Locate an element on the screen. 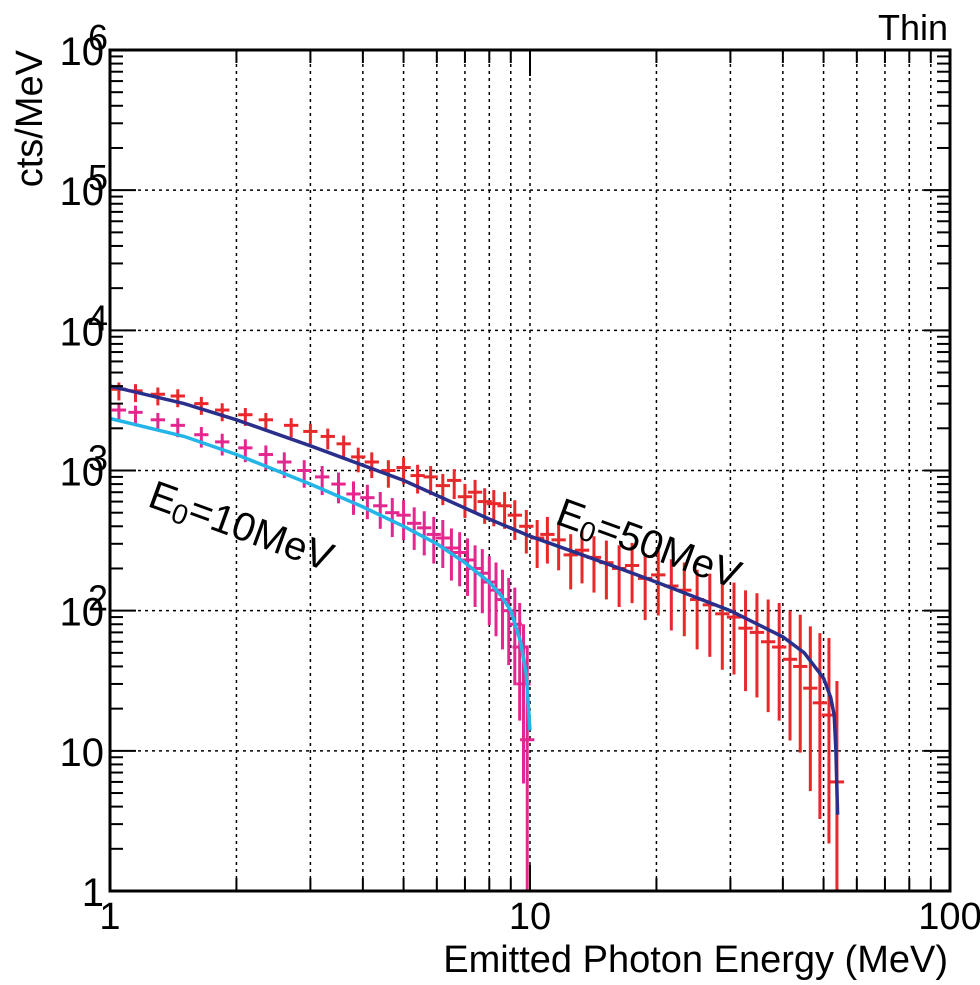  chart-title: Thin is located at coordinates (913, 27).